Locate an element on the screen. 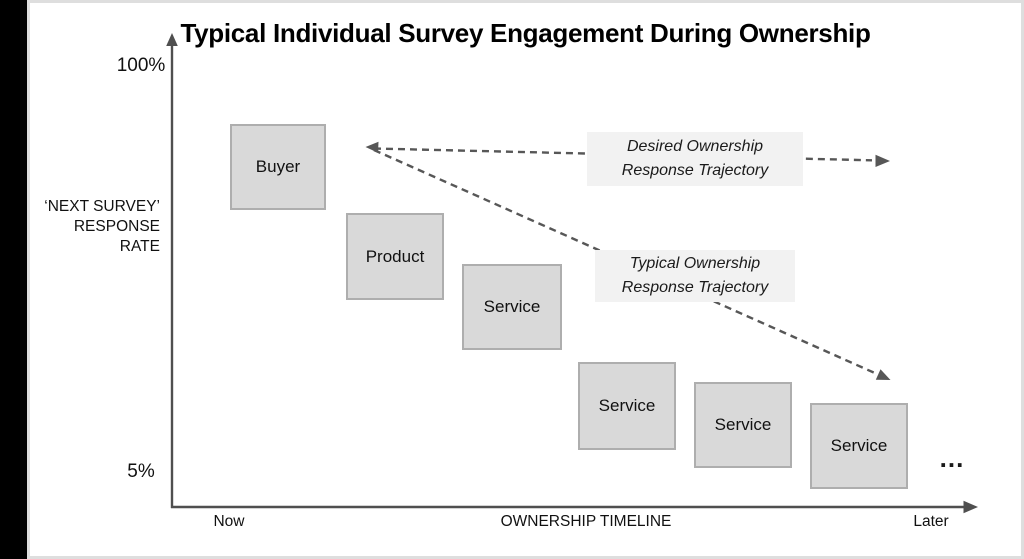 This screenshot has height=559, width=1024. typical-trajectory-label-line1: Typical Ownership is located at coordinates (695, 263).